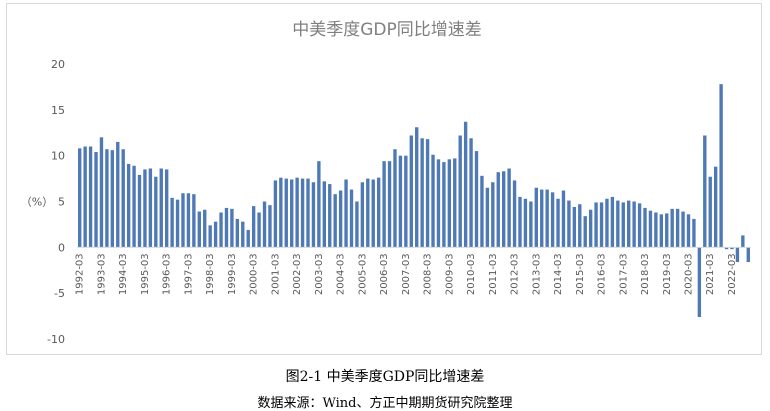 Image resolution: width=770 pixels, height=411 pixels. What do you see at coordinates (645, 274) in the screenshot?
I see `x-tick-label: 2018-03` at bounding box center [645, 274].